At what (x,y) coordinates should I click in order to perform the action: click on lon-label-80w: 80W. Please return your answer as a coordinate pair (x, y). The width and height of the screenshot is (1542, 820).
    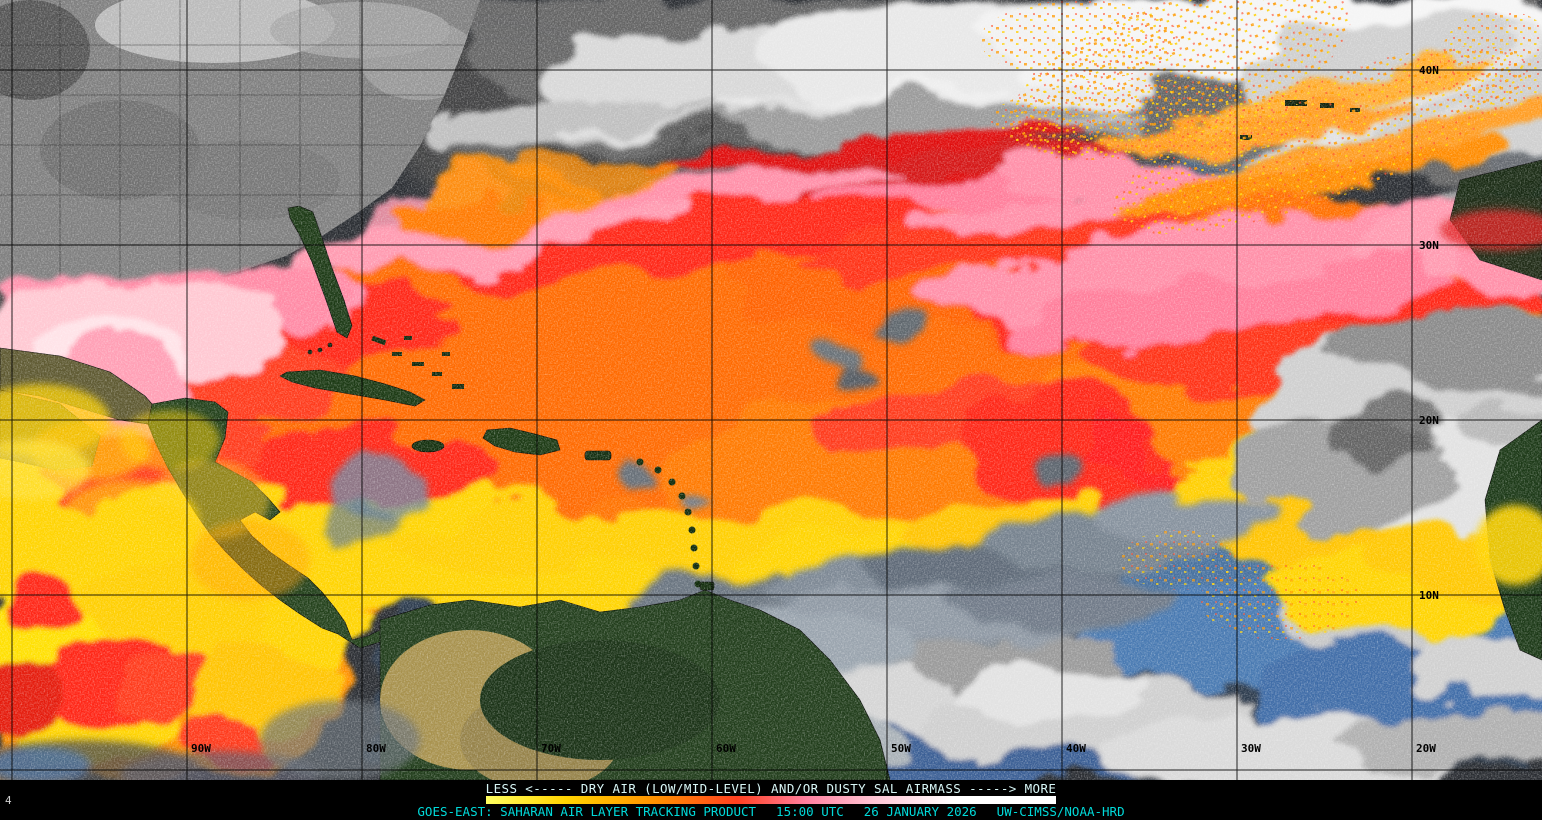
    Looking at the image, I should click on (376, 748).